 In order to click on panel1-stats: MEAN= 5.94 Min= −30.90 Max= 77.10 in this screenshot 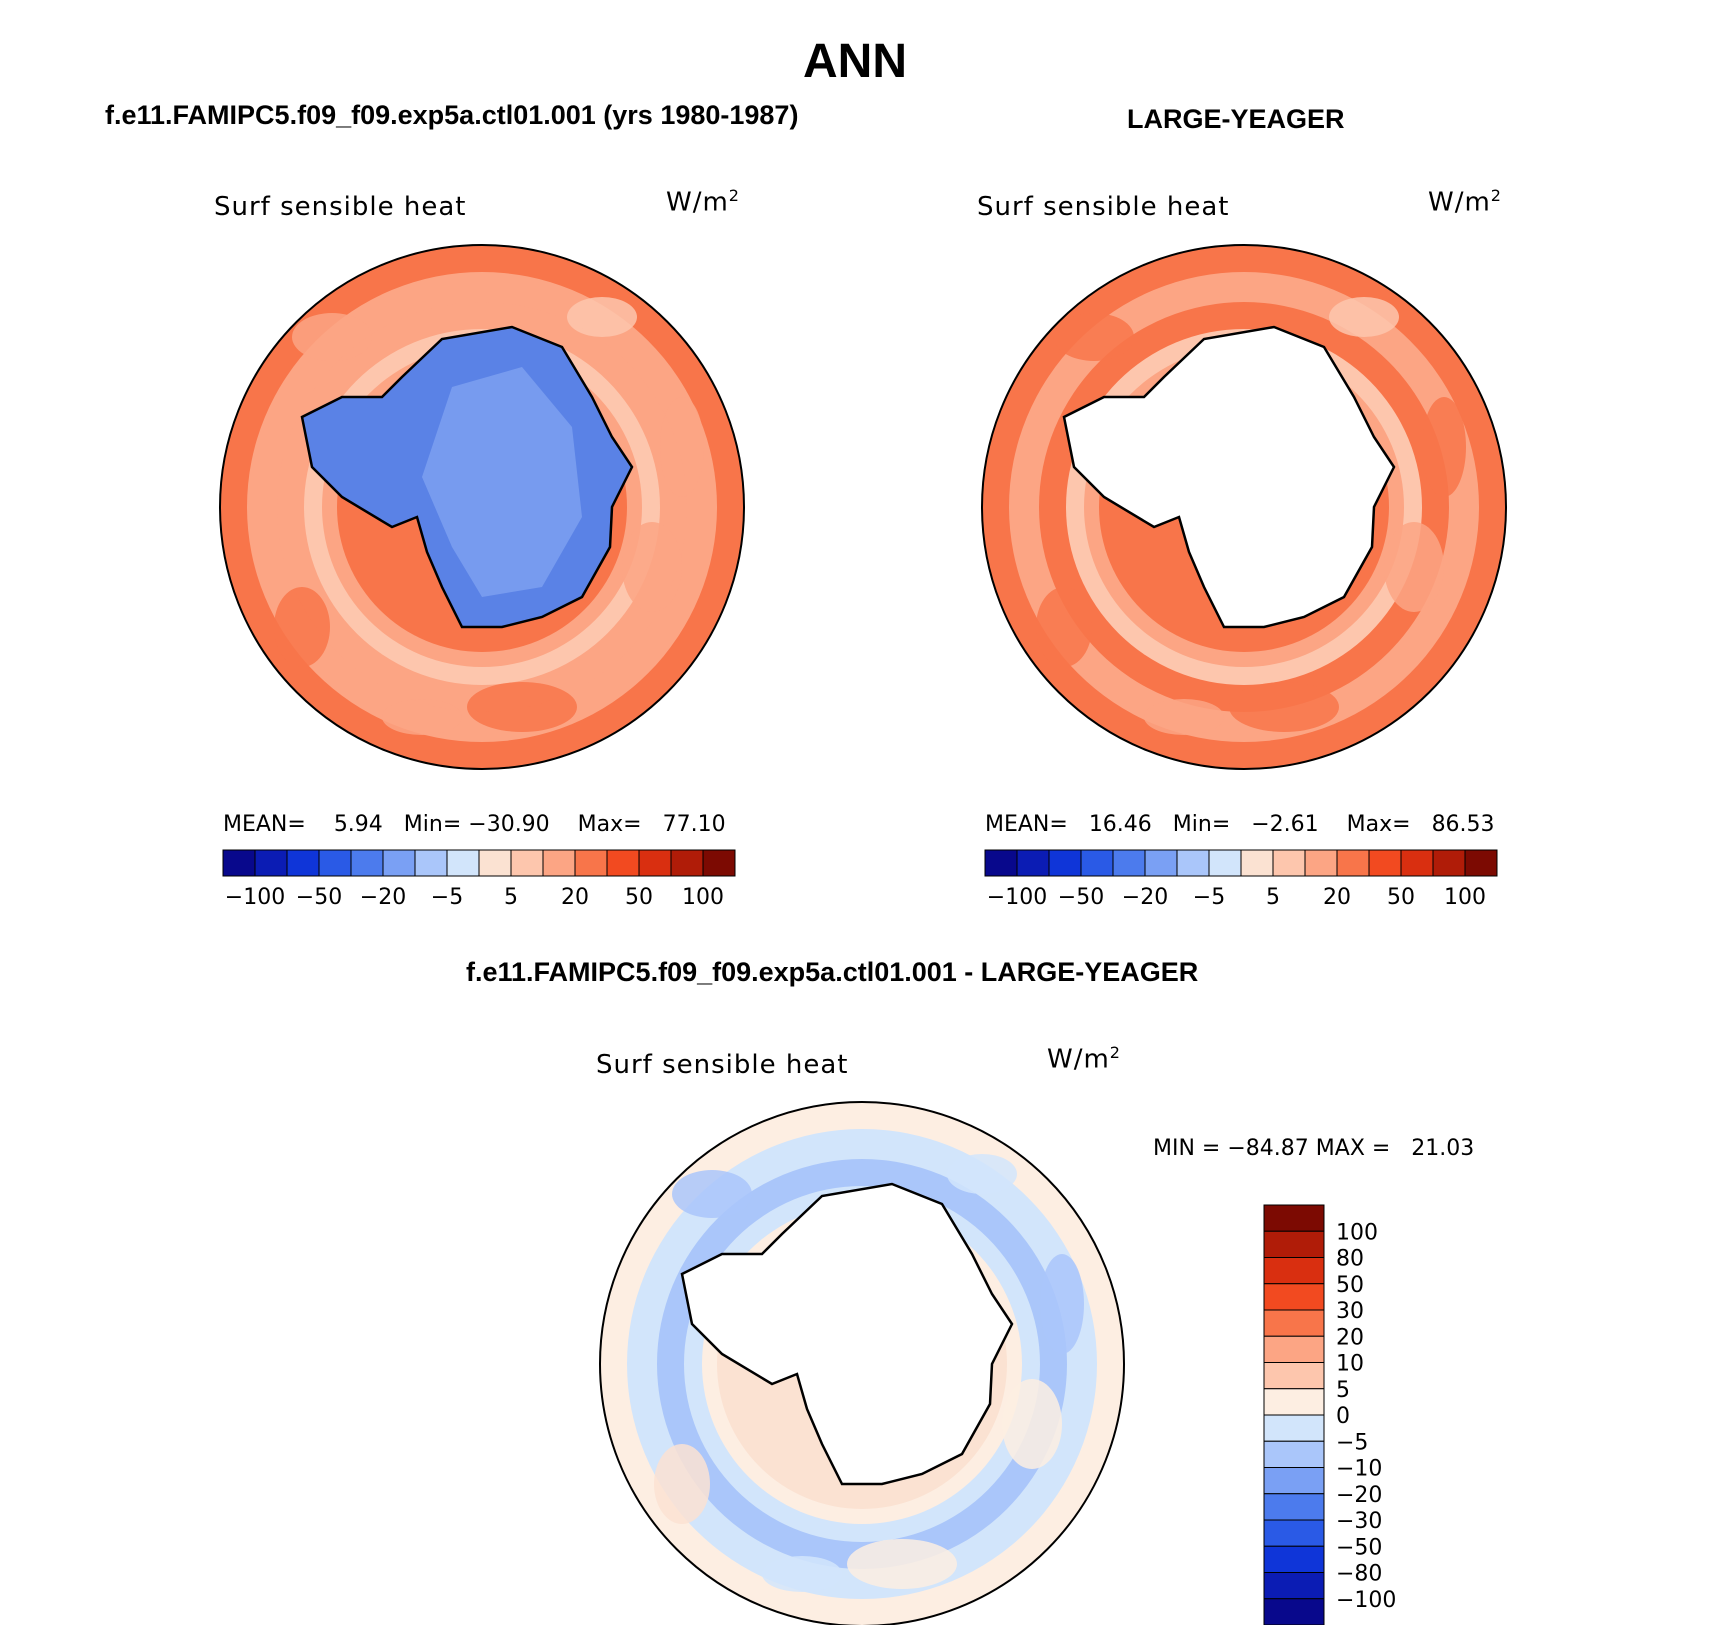, I will do `click(474, 824)`.